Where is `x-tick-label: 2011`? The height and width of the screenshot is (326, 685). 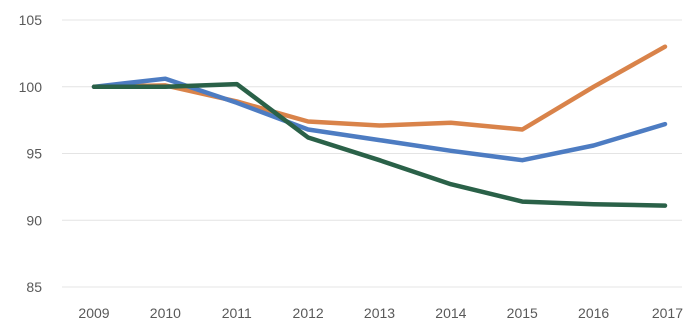
x-tick-label: 2011 is located at coordinates (237, 313).